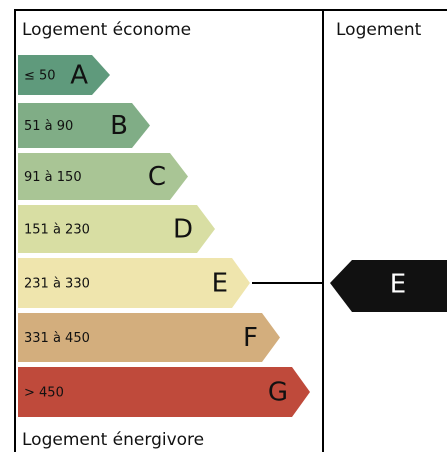 Image resolution: width=447 pixels, height=452 pixels. What do you see at coordinates (278, 393) in the screenshot?
I see `class-letter: G` at bounding box center [278, 393].